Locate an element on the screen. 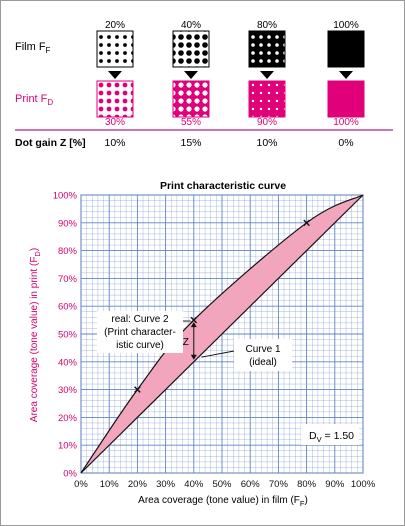 The image size is (405, 526). film-value-100: 100% is located at coordinates (346, 25).